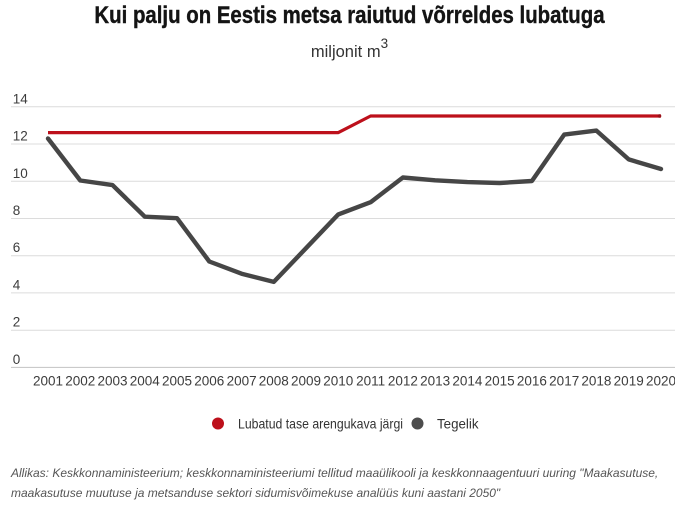 The width and height of the screenshot is (675, 512). What do you see at coordinates (17, 322) in the screenshot?
I see `svg-text: 2` at bounding box center [17, 322].